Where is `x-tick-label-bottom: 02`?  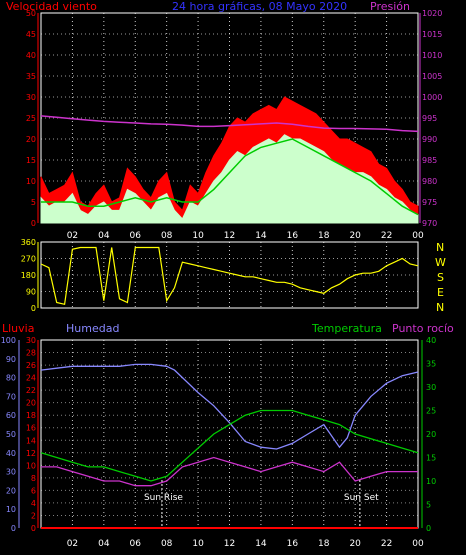 x-tick-label-bottom: 02 is located at coordinates (72, 544).